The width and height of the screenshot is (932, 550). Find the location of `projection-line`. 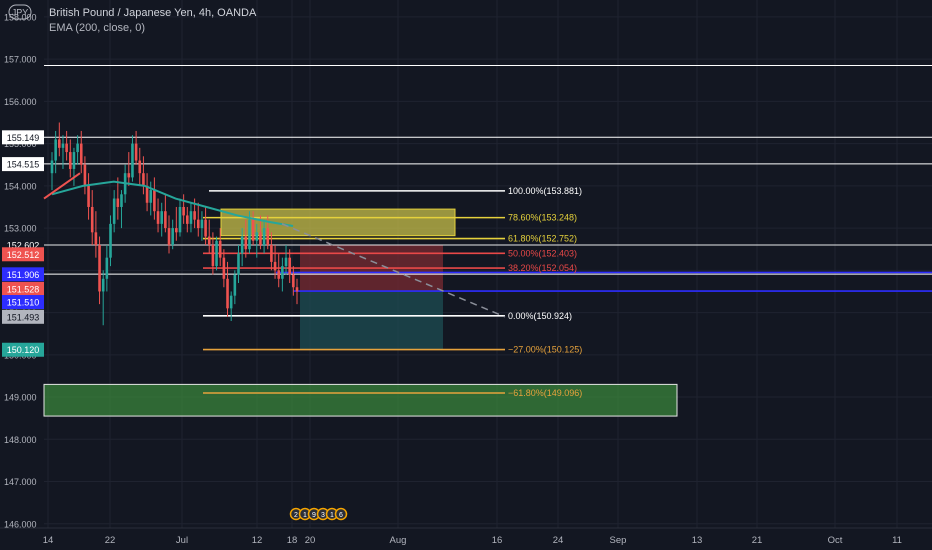

projection-line is located at coordinates (393, 270).